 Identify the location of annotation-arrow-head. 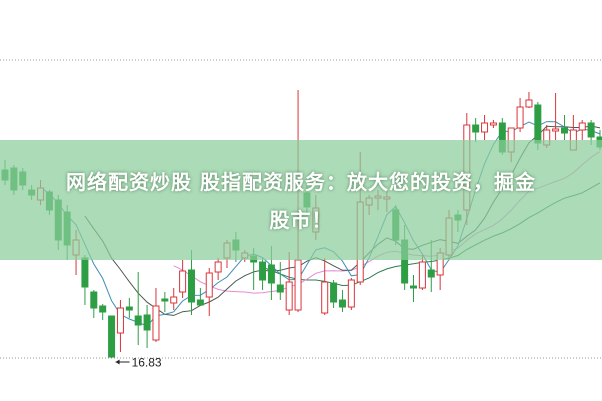
(117, 362).